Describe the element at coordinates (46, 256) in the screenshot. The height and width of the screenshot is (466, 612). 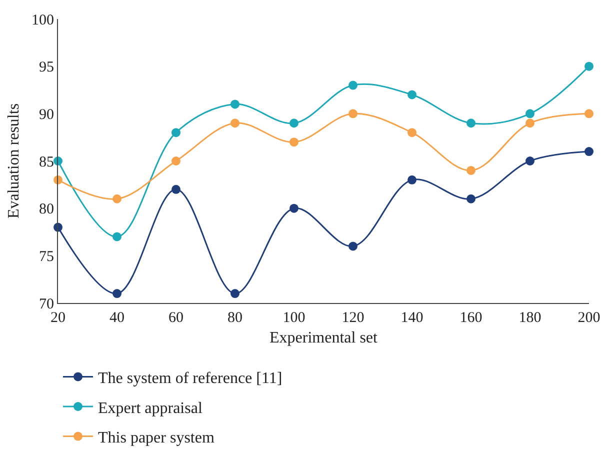
I see `y-tick-label: 75` at that location.